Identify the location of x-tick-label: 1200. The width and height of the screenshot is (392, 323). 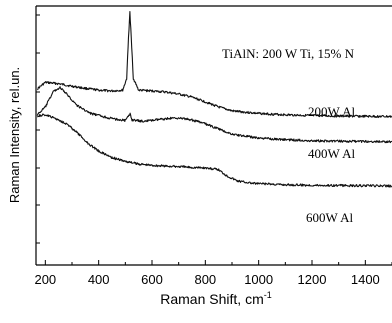
(312, 279).